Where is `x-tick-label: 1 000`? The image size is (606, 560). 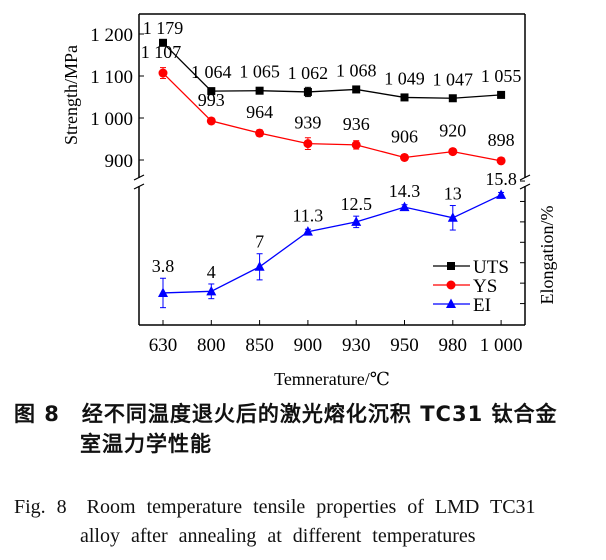 x-tick-label: 1 000 is located at coordinates (501, 345).